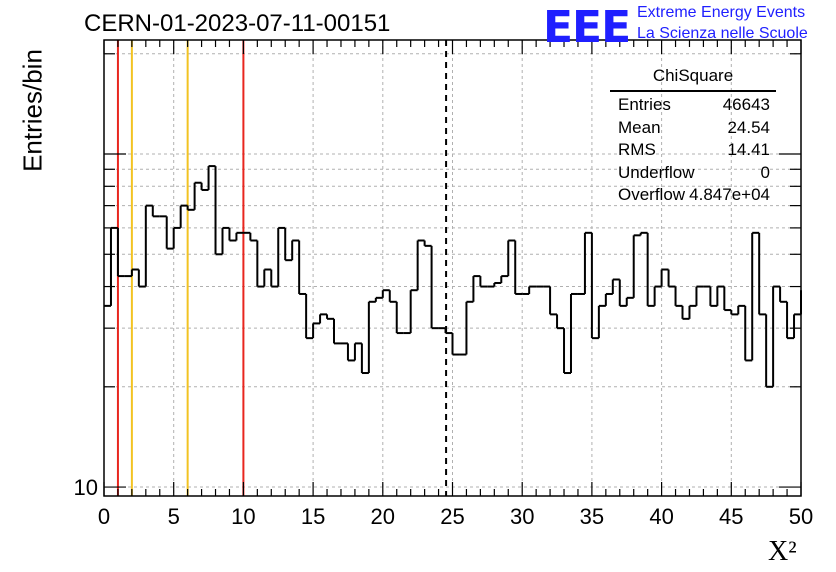  Describe the element at coordinates (383, 516) in the screenshot. I see `x-tick-label: 20` at that location.